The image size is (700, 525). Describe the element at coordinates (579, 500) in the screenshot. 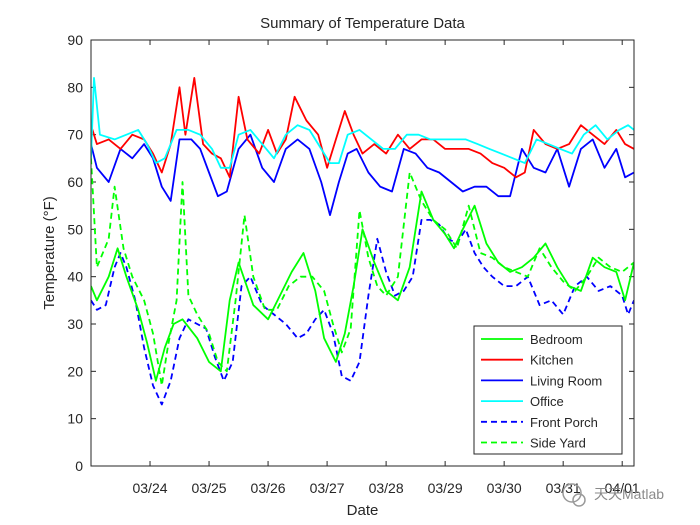

I see `wechat-icon-bubble` at that location.